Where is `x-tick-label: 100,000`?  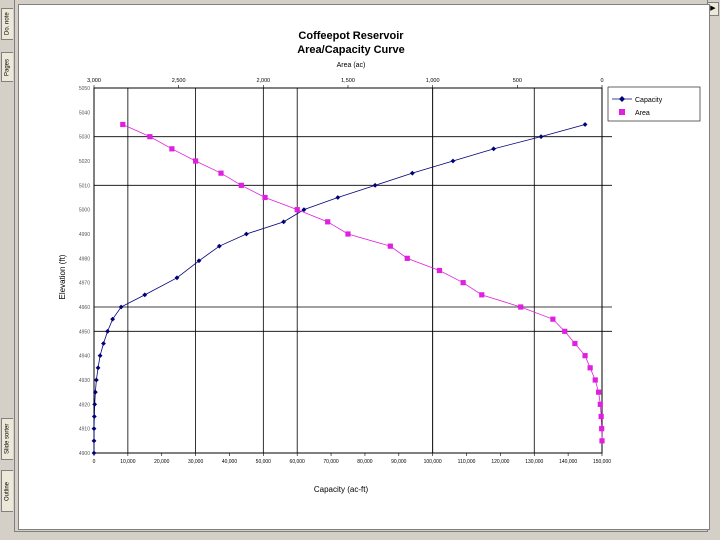
x-tick-label: 100,000 is located at coordinates (433, 462).